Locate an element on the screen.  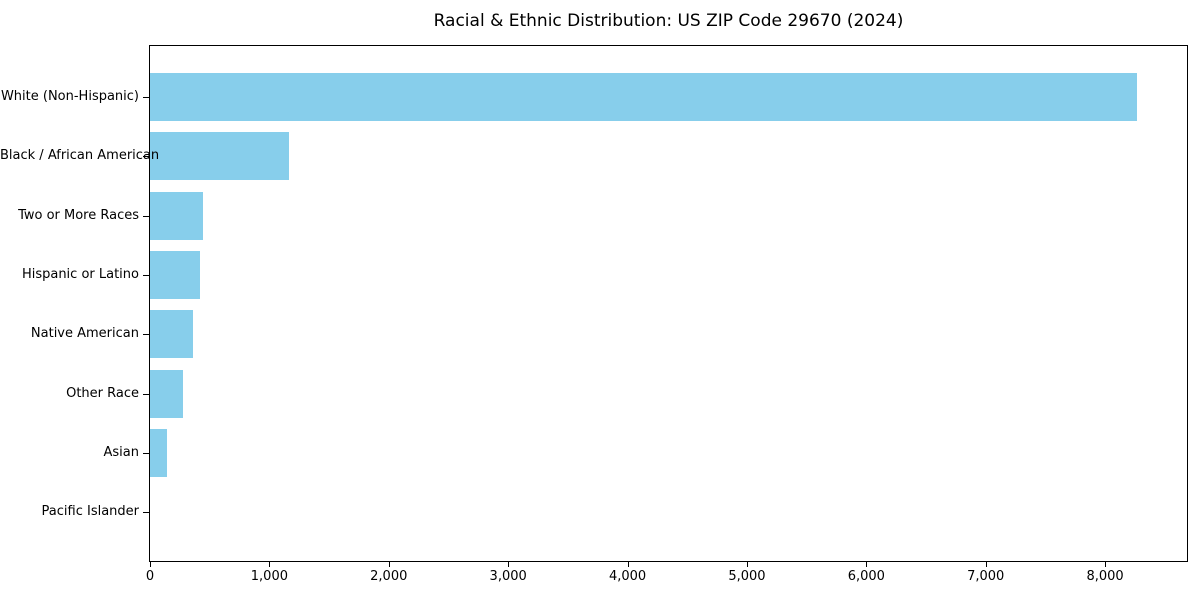
x-tick-label: 1,000 is located at coordinates (269, 576).